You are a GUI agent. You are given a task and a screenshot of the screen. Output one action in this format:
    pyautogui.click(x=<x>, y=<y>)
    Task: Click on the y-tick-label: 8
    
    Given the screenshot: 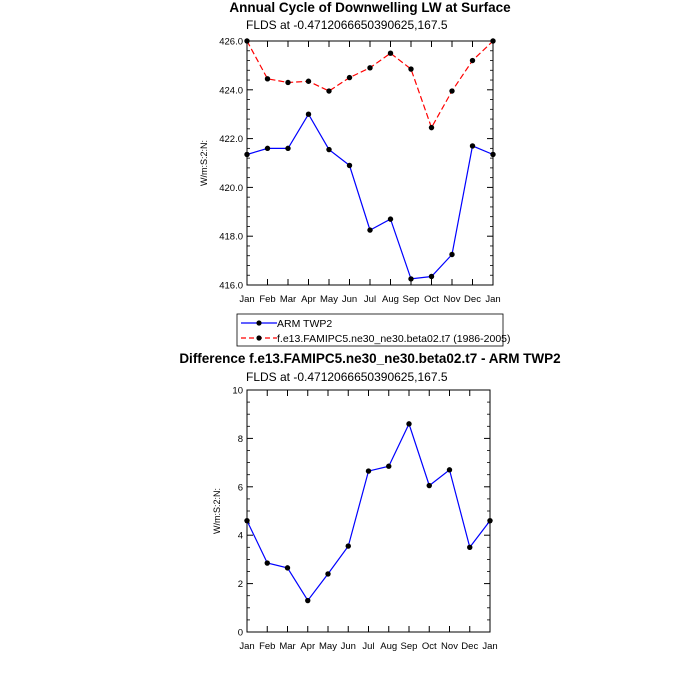 What is the action you would take?
    pyautogui.click(x=240, y=439)
    